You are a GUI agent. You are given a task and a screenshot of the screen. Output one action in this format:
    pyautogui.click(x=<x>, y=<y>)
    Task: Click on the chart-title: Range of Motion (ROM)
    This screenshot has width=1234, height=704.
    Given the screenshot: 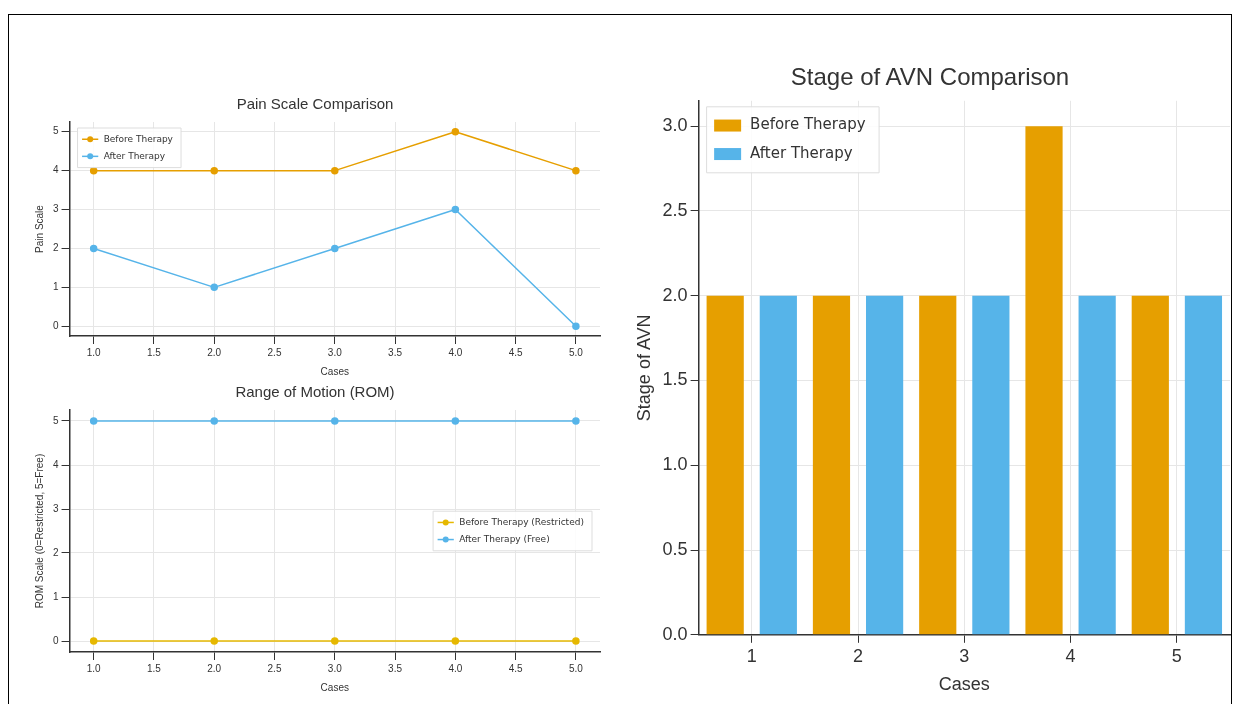 What is the action you would take?
    pyautogui.click(x=315, y=392)
    